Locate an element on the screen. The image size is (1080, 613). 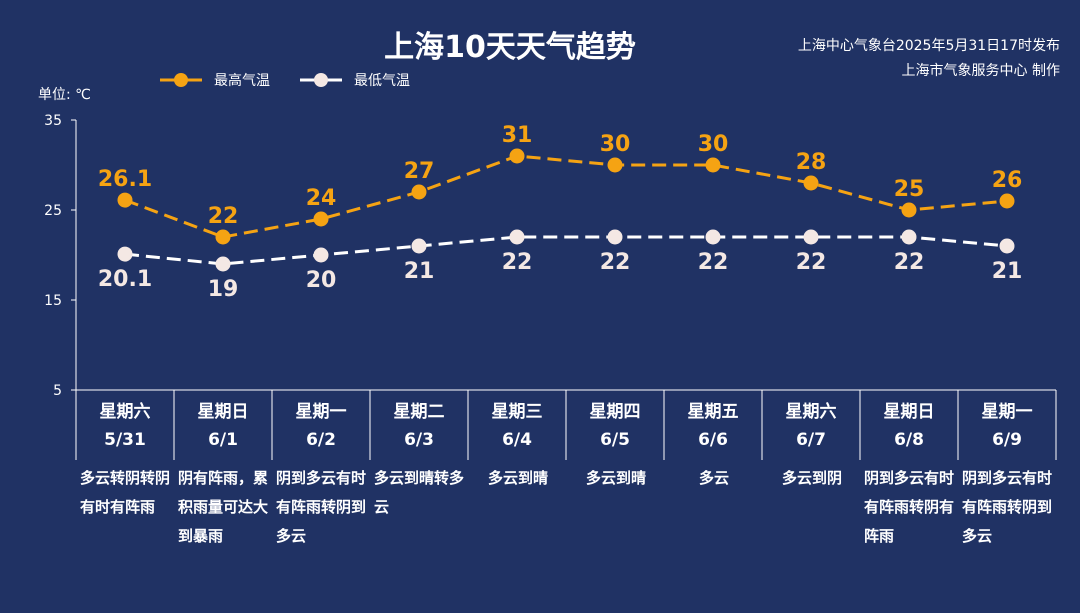
y-tick-label: 35 is located at coordinates (53, 121).